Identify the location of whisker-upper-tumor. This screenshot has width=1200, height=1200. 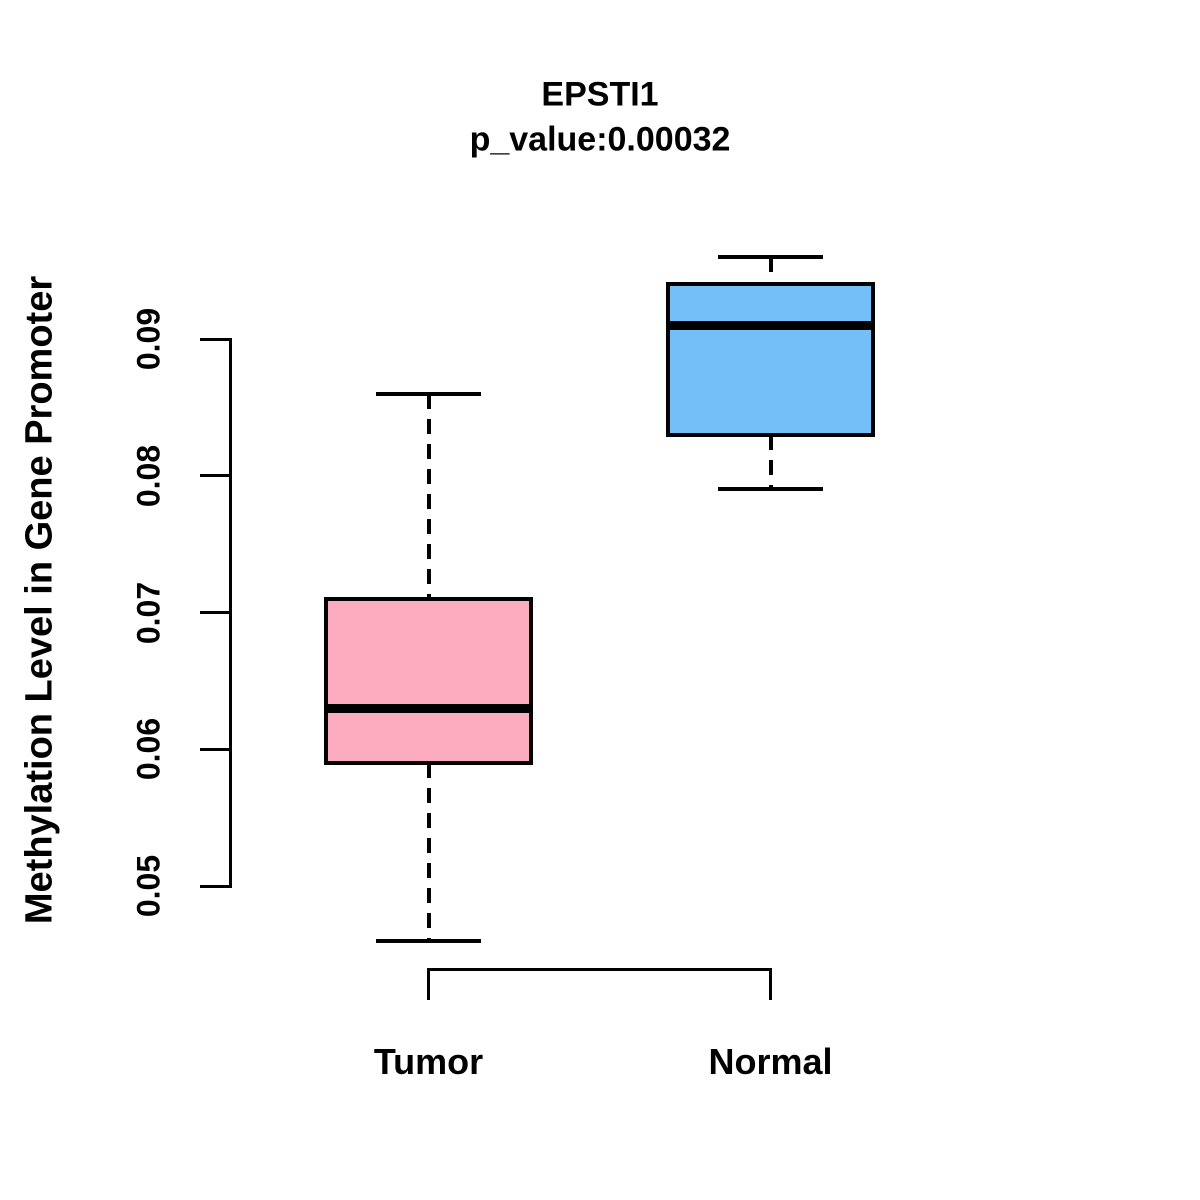
(428, 496).